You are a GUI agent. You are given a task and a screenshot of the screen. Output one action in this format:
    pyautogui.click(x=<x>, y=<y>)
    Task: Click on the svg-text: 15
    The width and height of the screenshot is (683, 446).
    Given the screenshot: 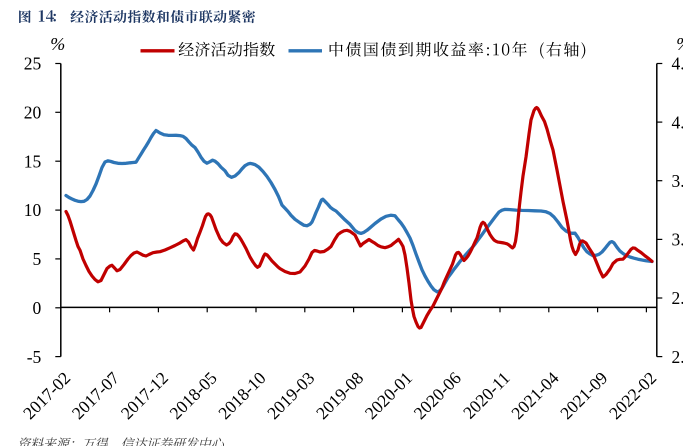 What is the action you would take?
    pyautogui.click(x=33, y=161)
    